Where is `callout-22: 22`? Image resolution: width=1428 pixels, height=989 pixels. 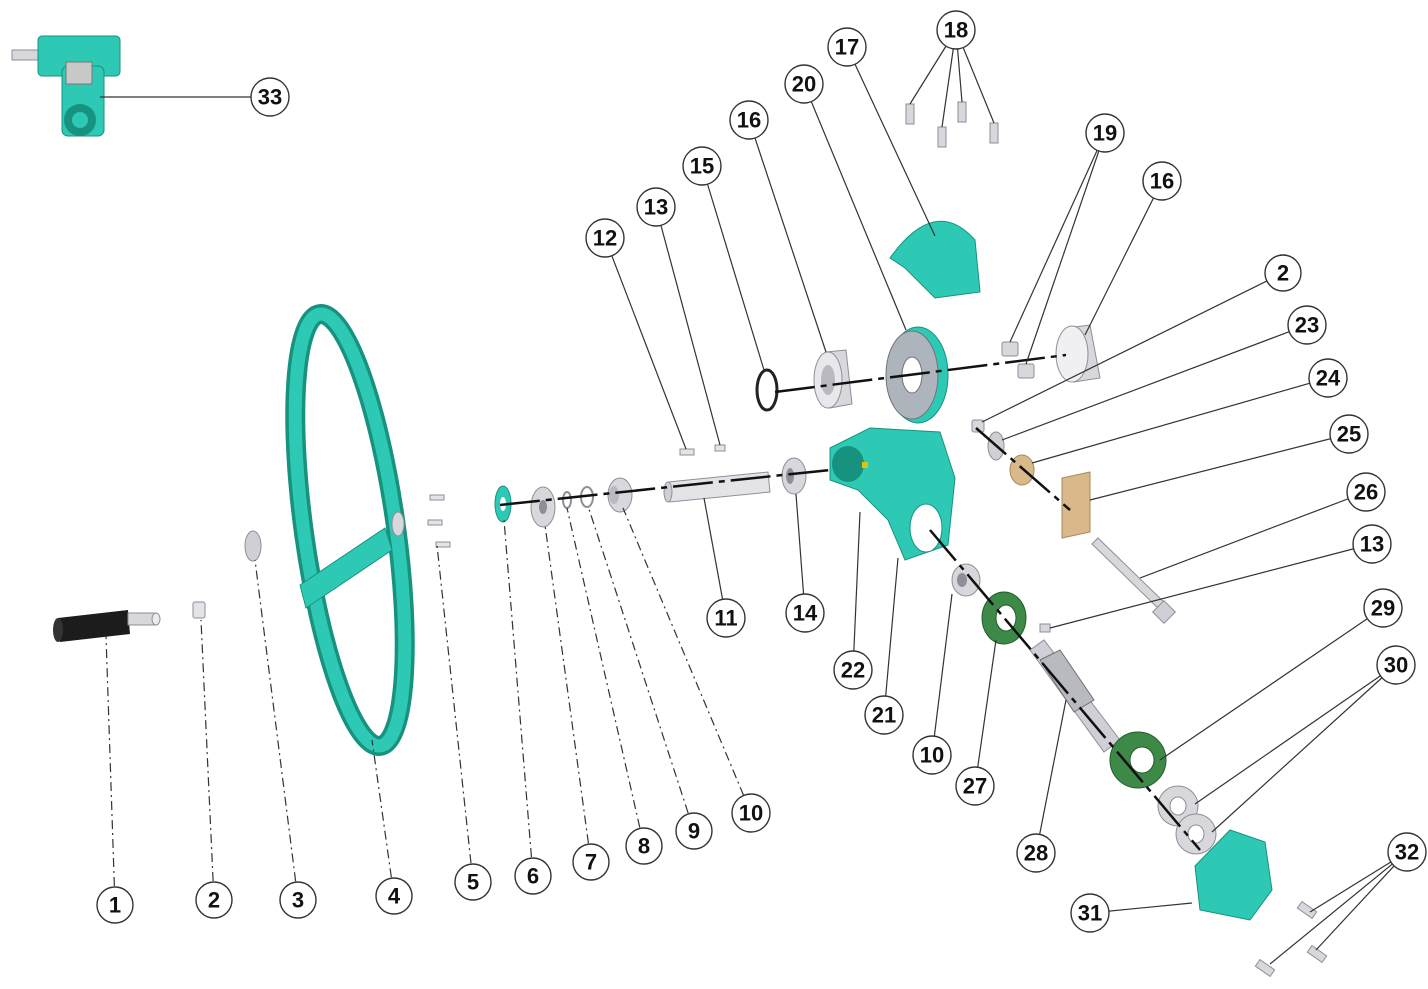
callout-22: 22 is located at coordinates (853, 670).